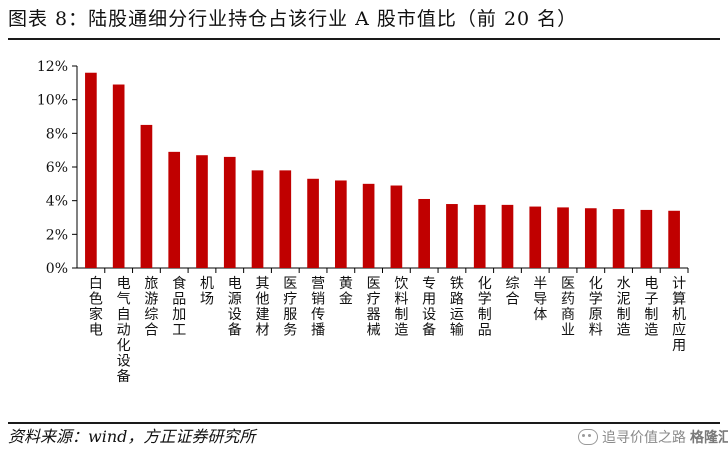  I want to click on x-tick-label: 半导体, so click(540, 299).